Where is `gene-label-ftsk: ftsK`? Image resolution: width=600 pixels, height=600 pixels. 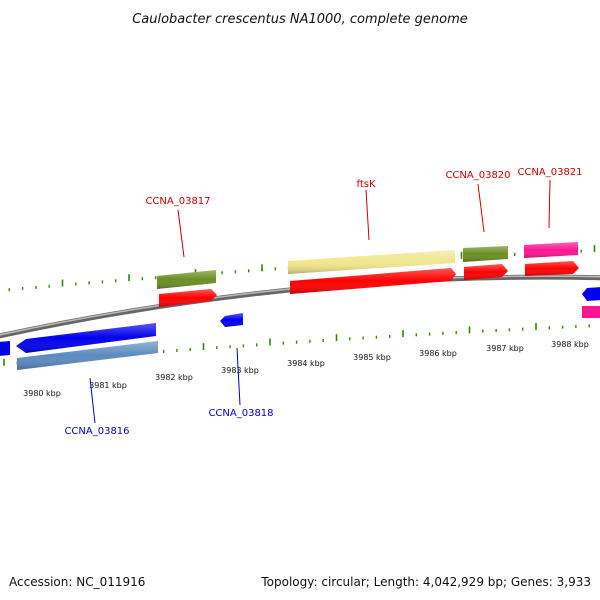 gene-label-ftsk: ftsK is located at coordinates (365, 184).